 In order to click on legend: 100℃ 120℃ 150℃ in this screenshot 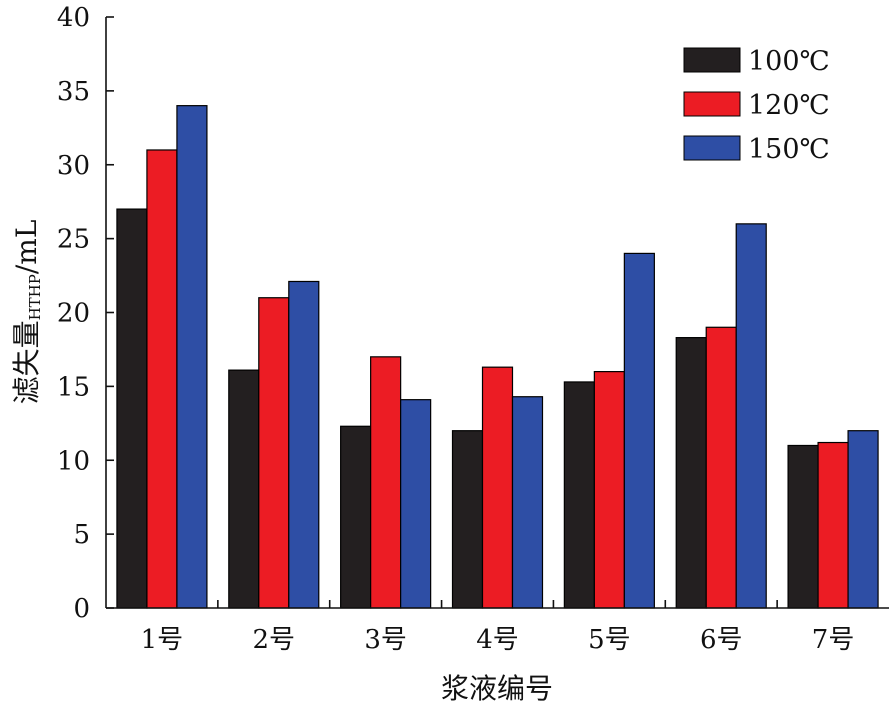, I will do `click(756, 105)`.